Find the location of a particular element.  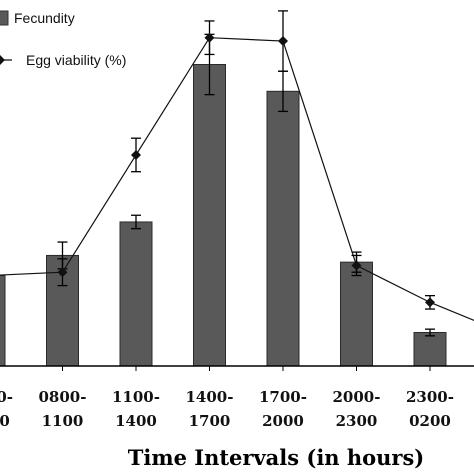

x-tick-label-6-line-1: 0200 is located at coordinates (430, 421).